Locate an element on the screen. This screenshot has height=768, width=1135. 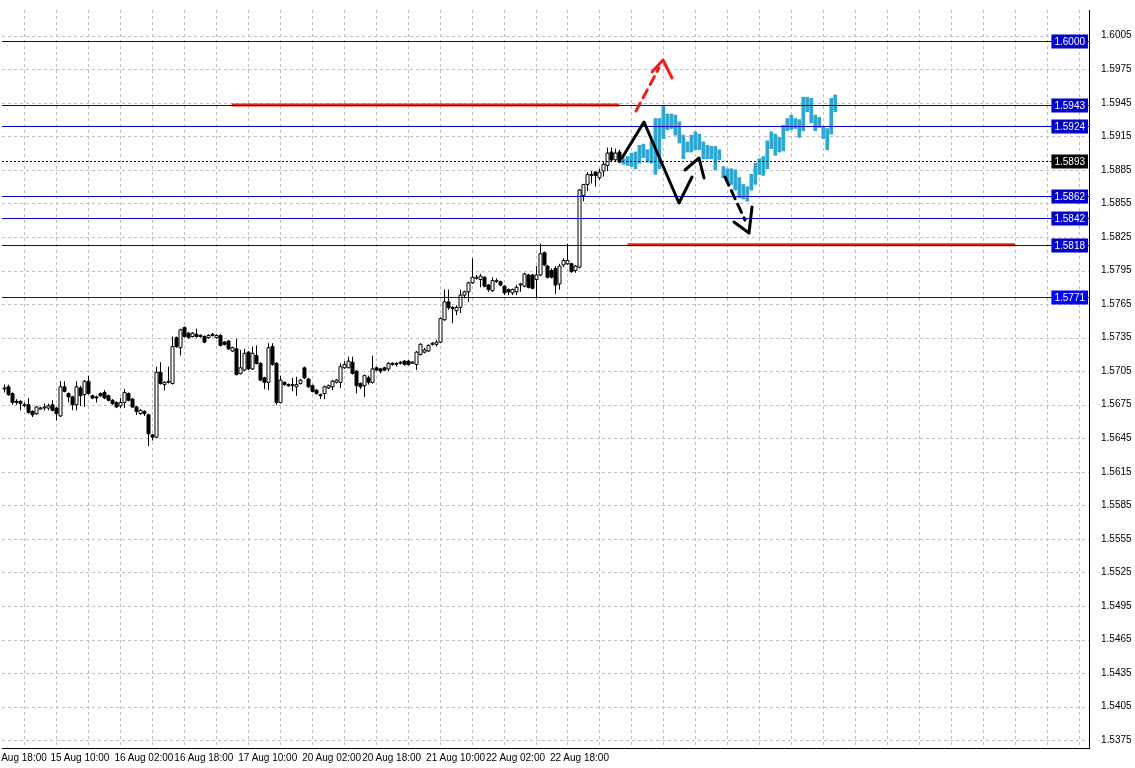
x-tick-label: 22 Aug 02:00 is located at coordinates (516, 757).